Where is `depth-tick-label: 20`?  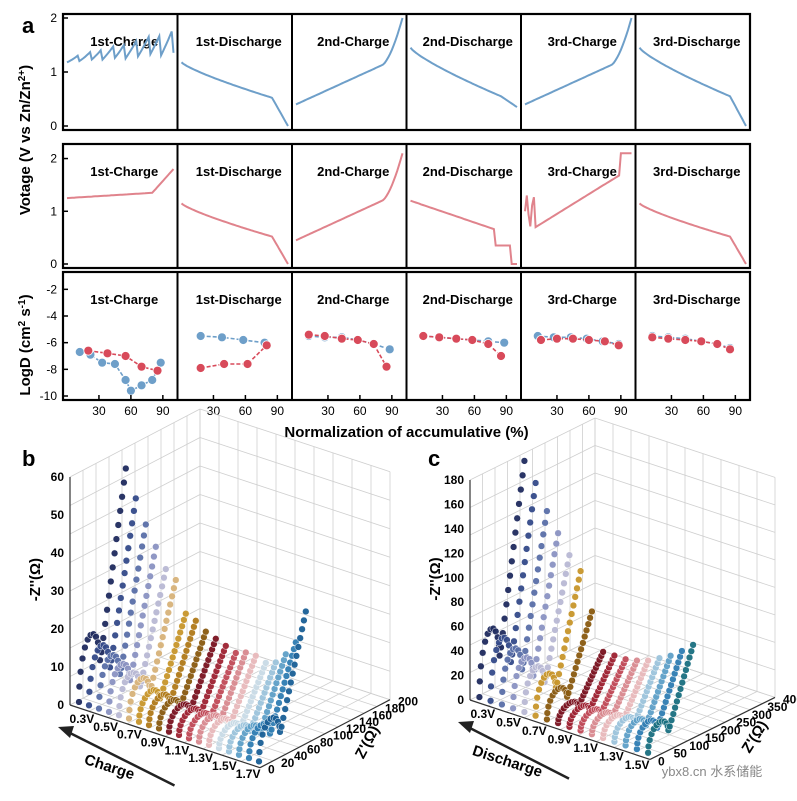
depth-tick-label: 20 is located at coordinates (288, 763).